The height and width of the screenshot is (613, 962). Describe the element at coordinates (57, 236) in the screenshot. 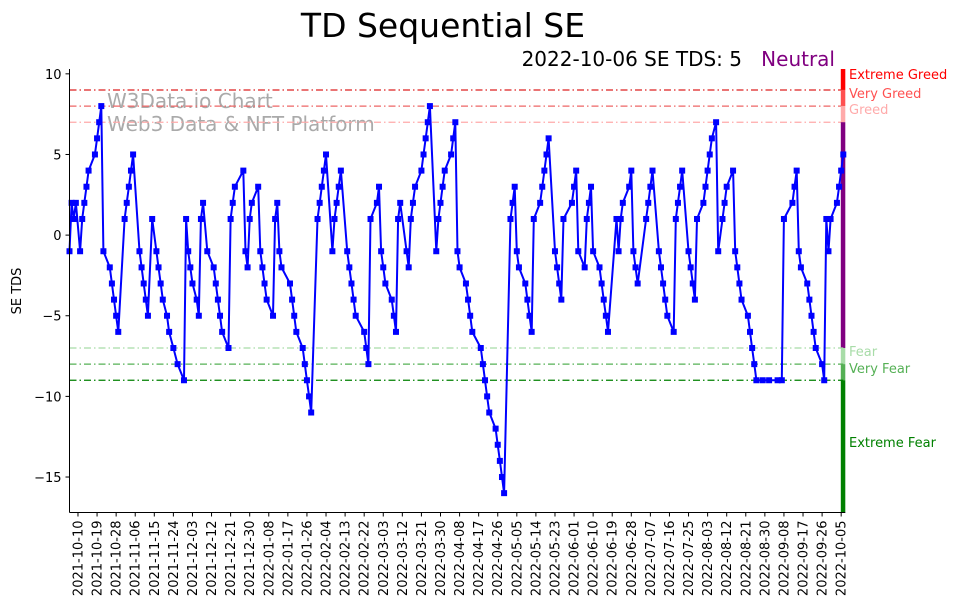

I see `y-tick-label: 0` at that location.